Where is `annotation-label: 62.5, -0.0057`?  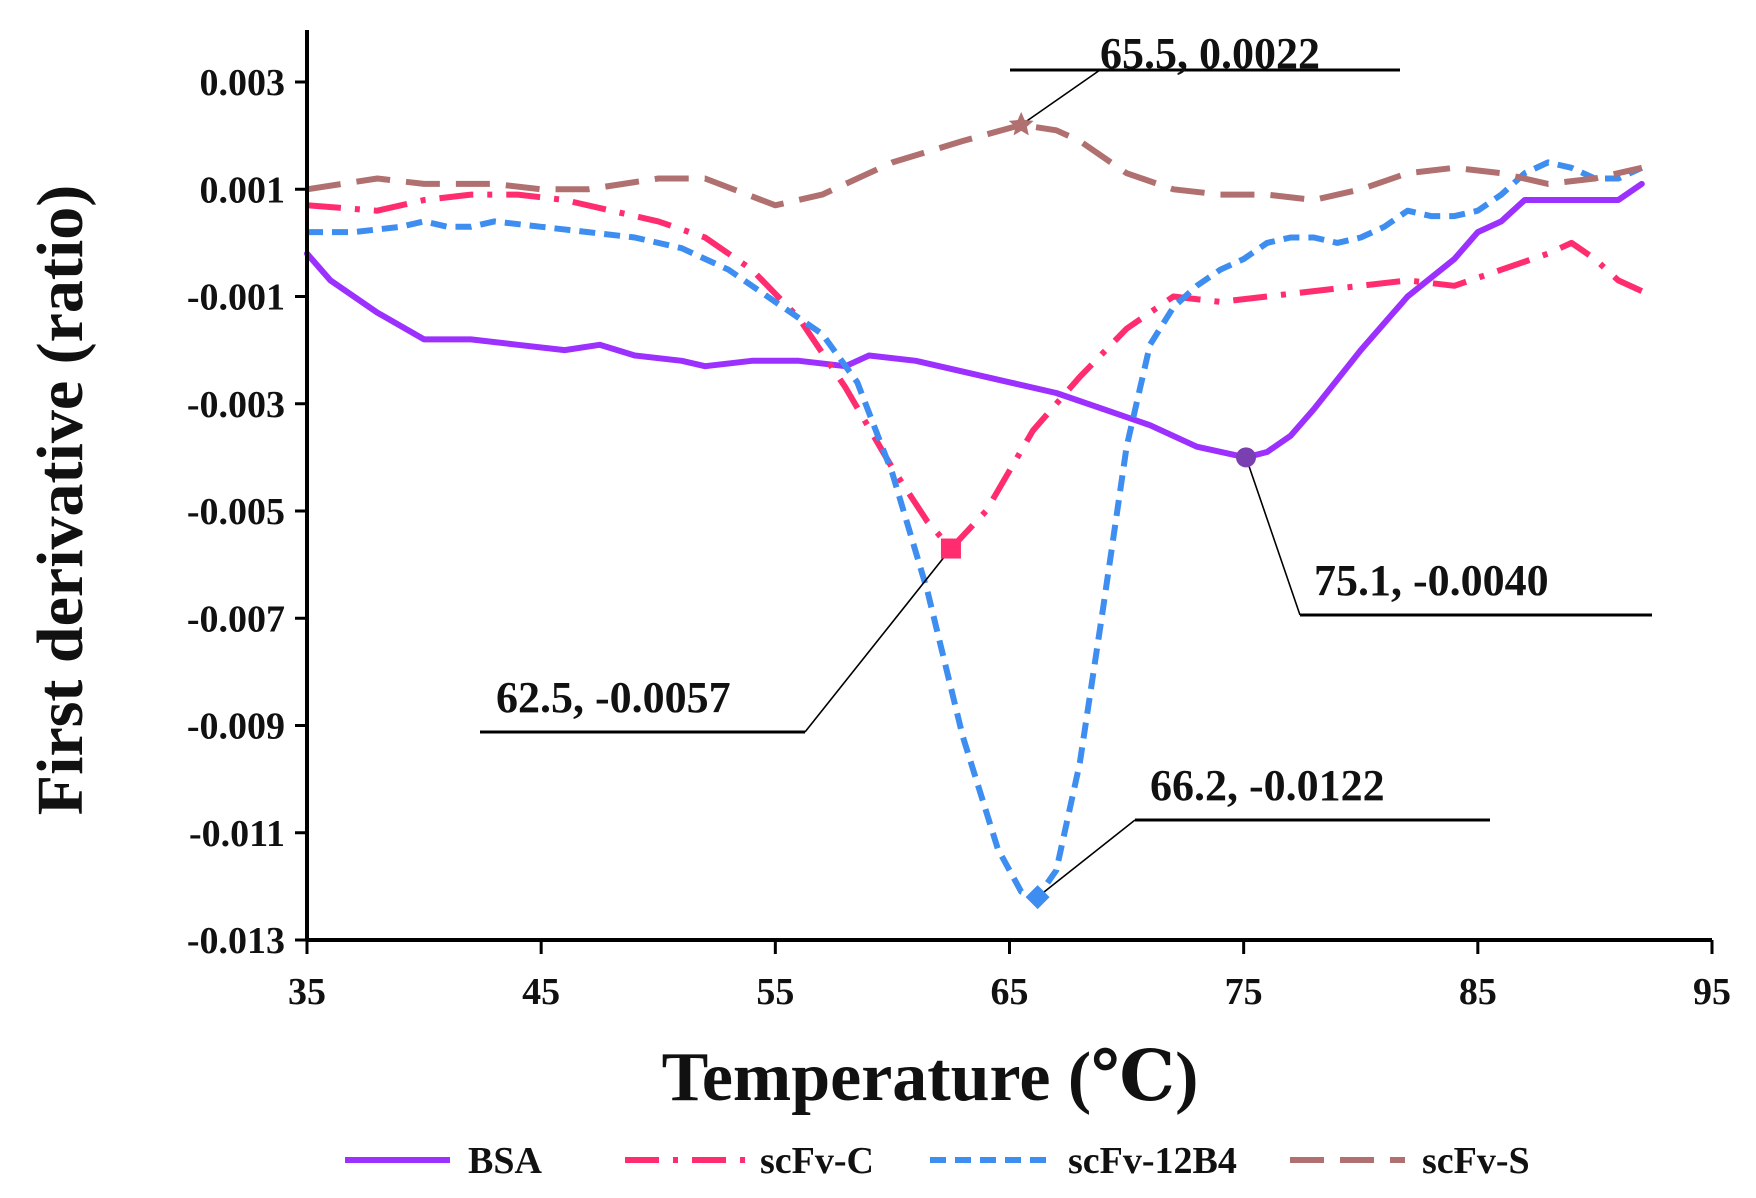 annotation-label: 62.5, -0.0057 is located at coordinates (613, 697).